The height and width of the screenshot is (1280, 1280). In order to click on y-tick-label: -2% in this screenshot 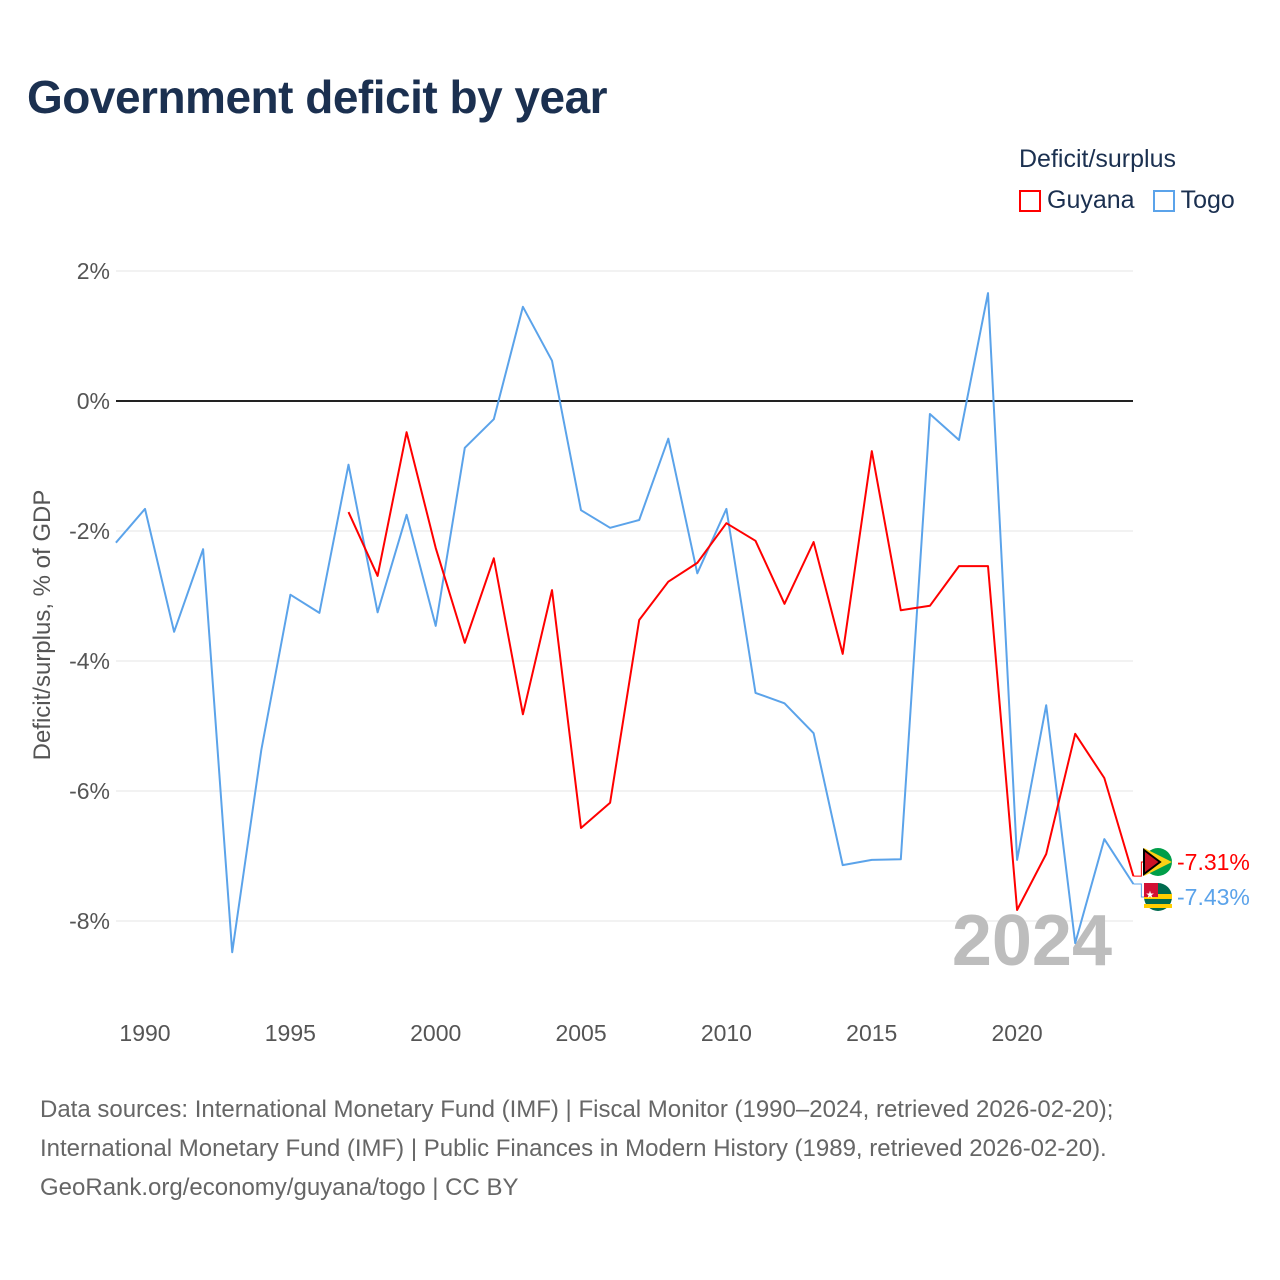, I will do `click(89, 531)`.